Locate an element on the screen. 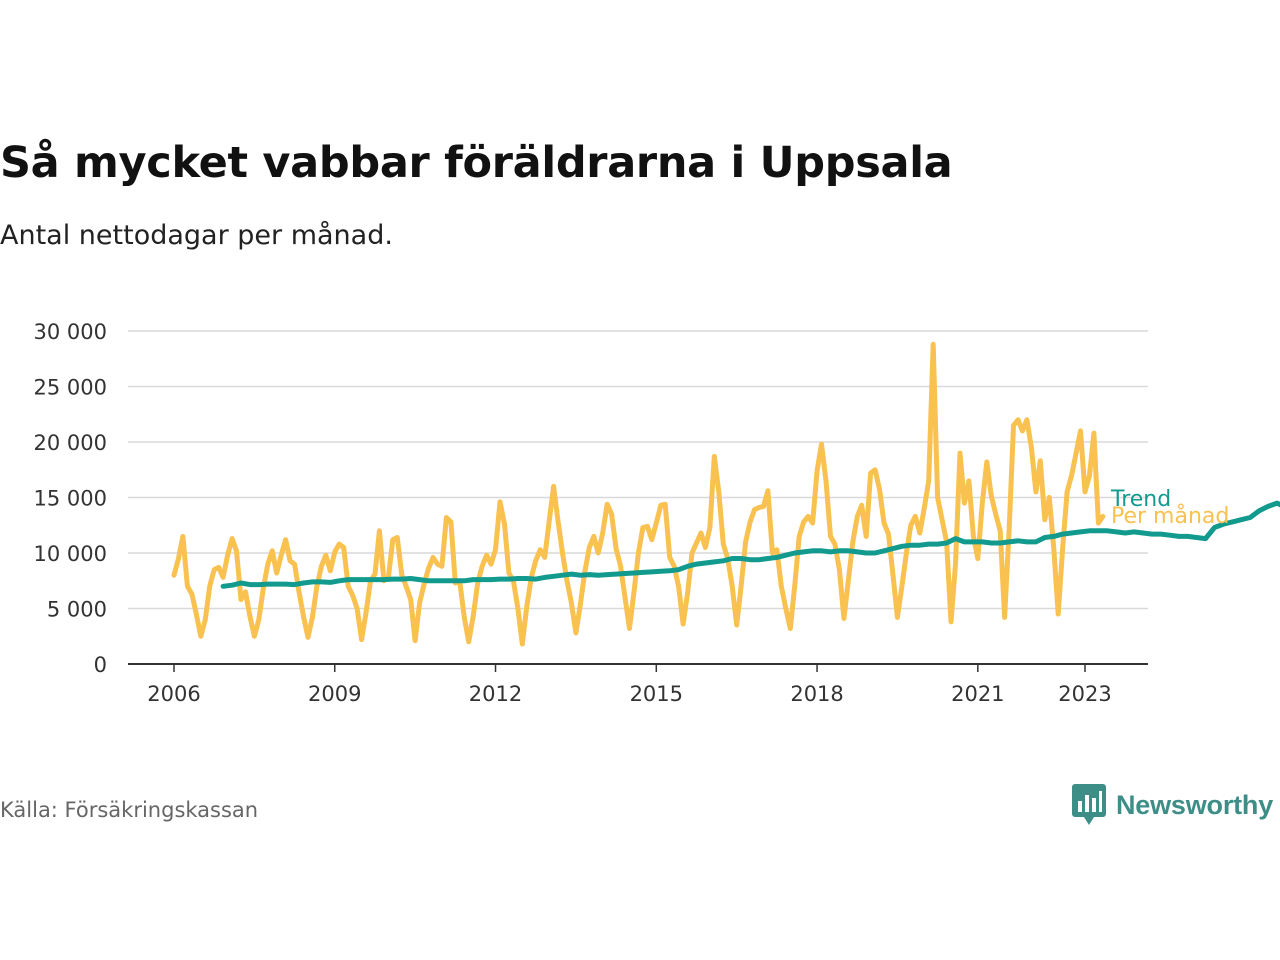 The width and height of the screenshot is (1280, 960). brand-name: Newsworthy is located at coordinates (1195, 804).